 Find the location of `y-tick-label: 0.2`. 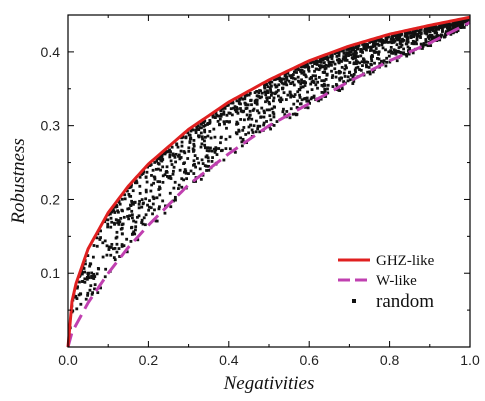

y-tick-label: 0.2 is located at coordinates (51, 199).